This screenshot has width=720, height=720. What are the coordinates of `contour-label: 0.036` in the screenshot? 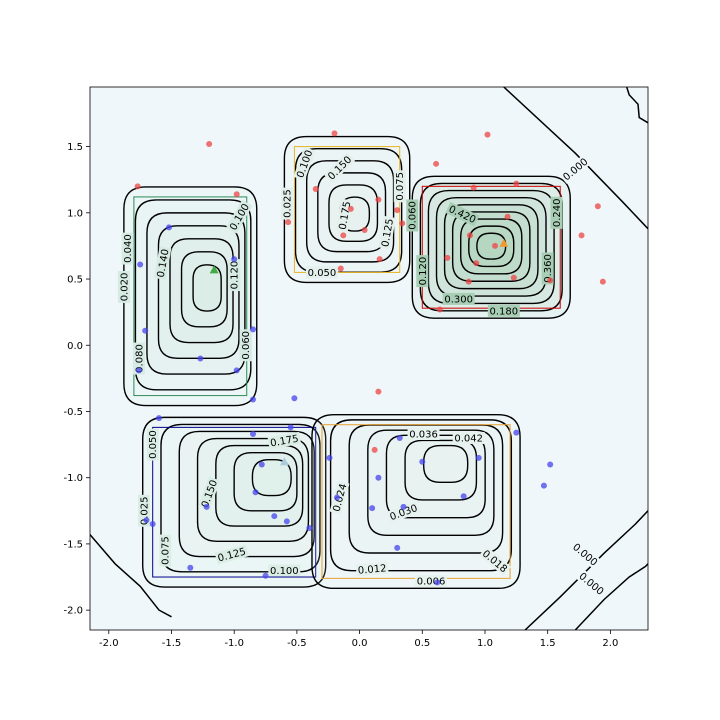 It's located at (423, 434).